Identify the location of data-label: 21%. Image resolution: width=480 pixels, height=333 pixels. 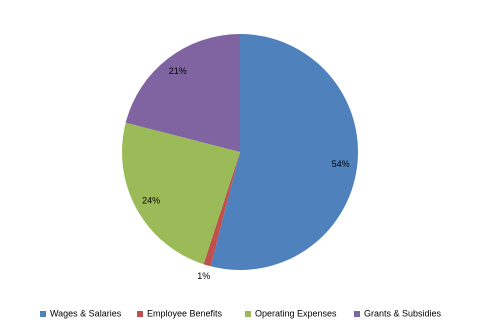
(178, 71).